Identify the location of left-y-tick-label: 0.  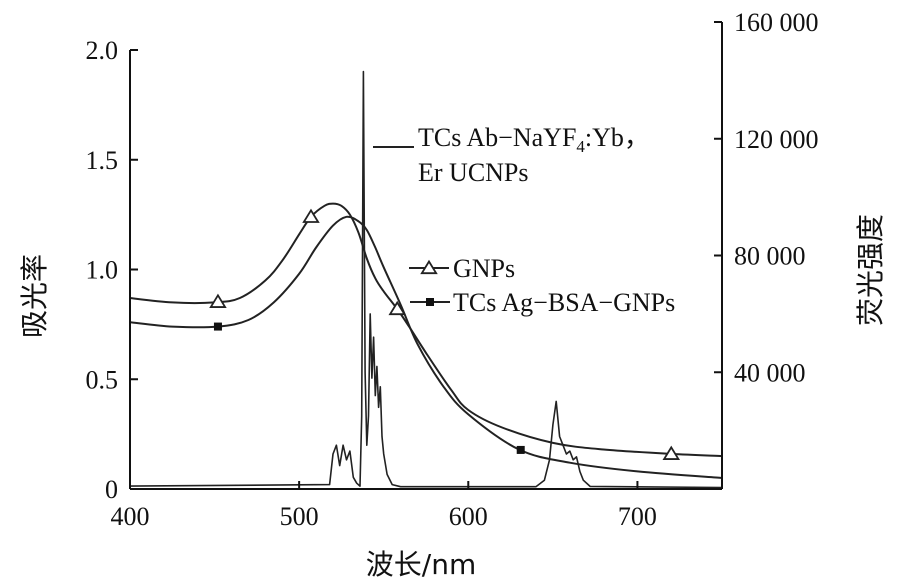
(111, 489).